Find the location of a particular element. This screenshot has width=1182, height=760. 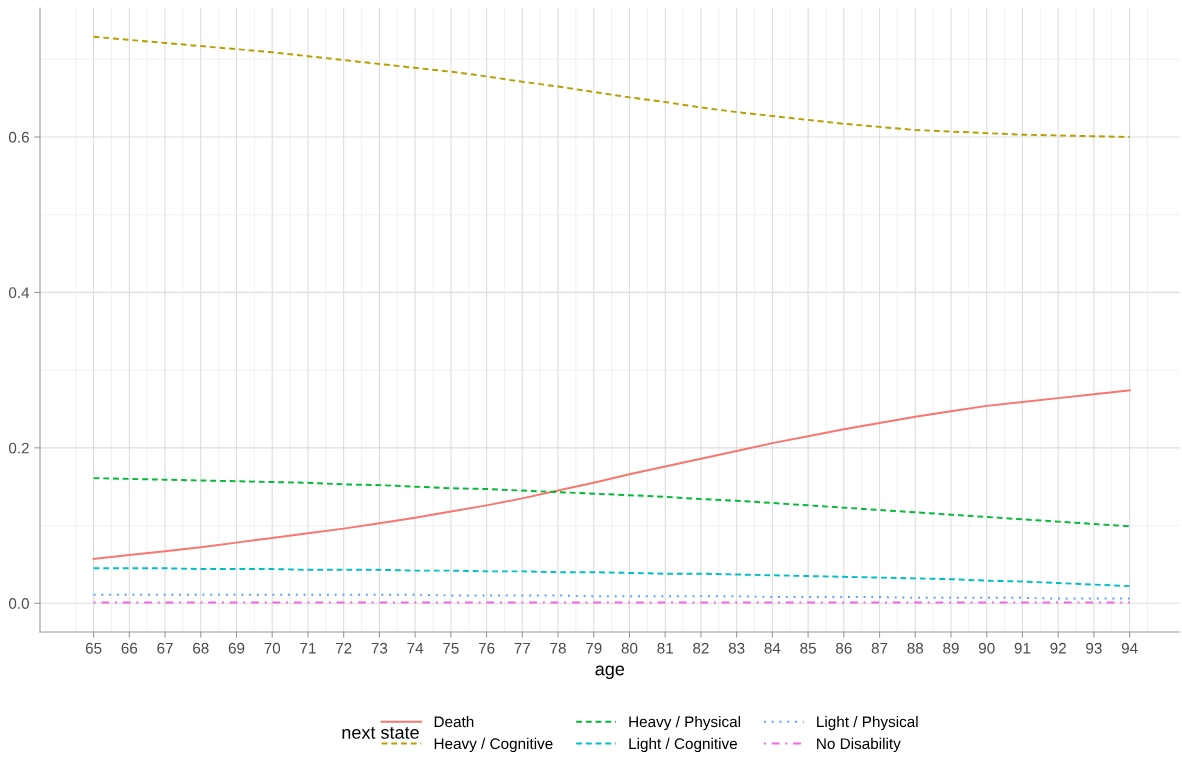

x-tick-label: 88 is located at coordinates (915, 648).